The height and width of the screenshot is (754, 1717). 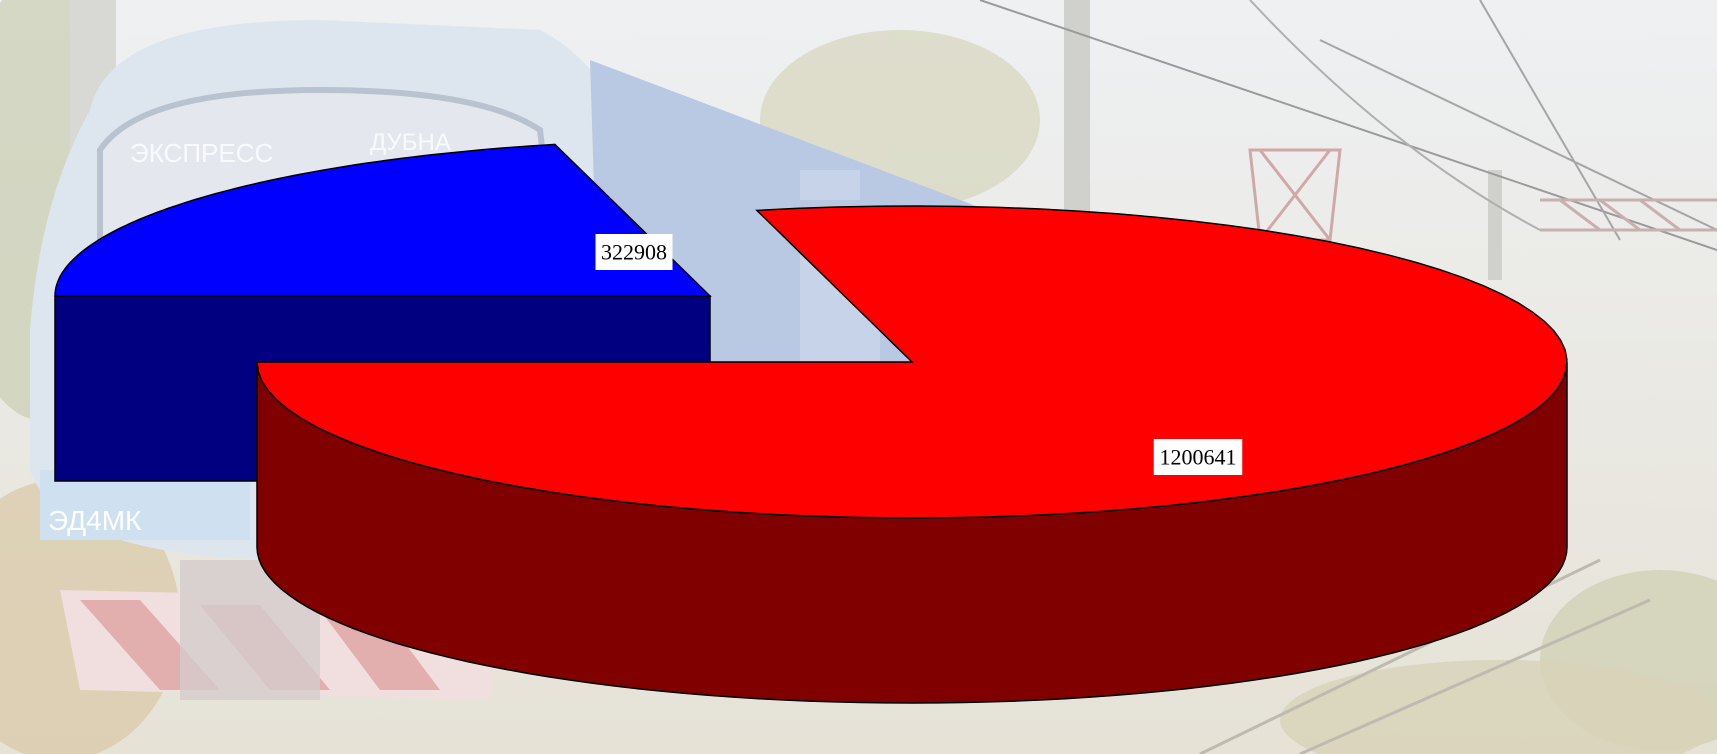 I want to click on svg-text: ДУБНА, so click(x=410, y=142).